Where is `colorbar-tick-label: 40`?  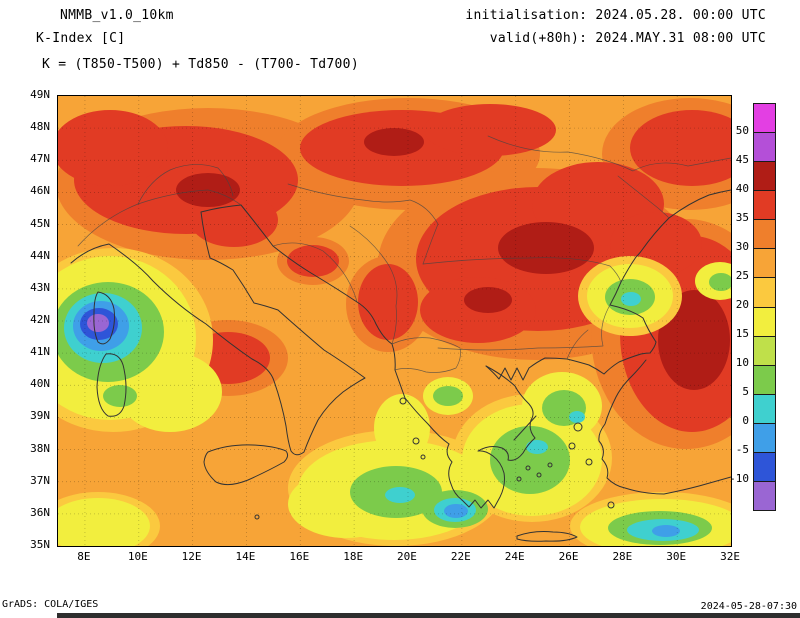
colorbar-tick-label: 40 is located at coordinates (742, 188).